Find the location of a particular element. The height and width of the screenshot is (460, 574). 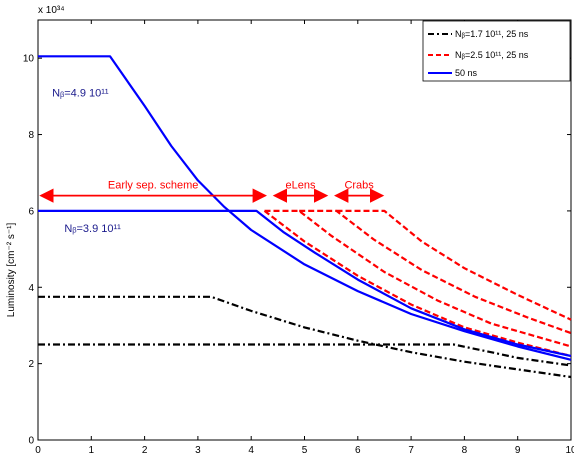

legend-label-3: 50 ns is located at coordinates (466, 73).